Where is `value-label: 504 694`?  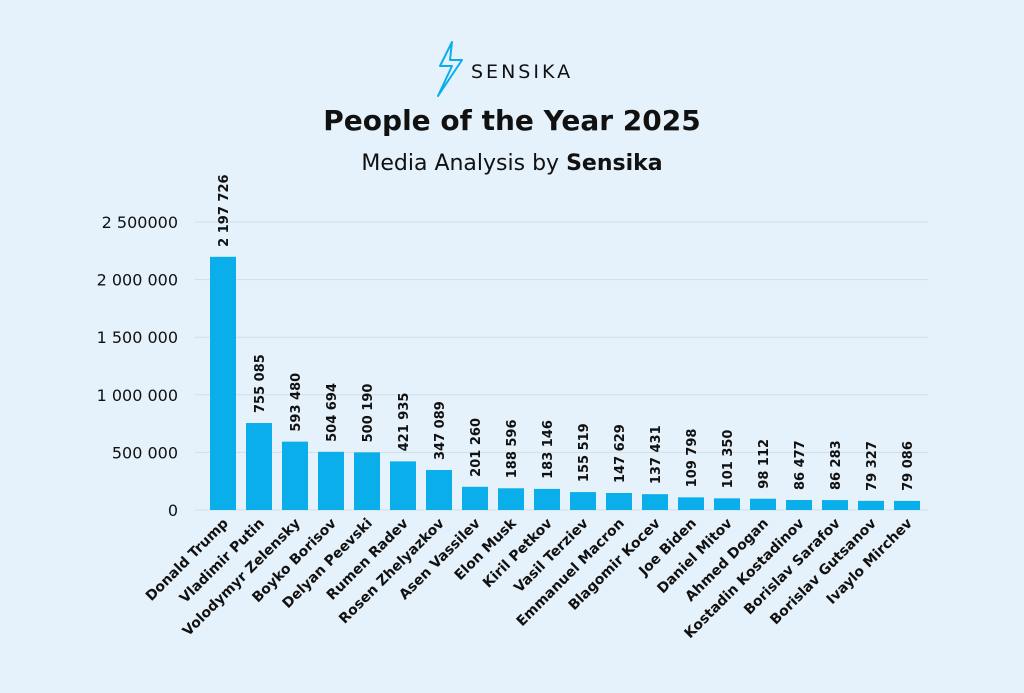
value-label: 504 694 is located at coordinates (332, 412).